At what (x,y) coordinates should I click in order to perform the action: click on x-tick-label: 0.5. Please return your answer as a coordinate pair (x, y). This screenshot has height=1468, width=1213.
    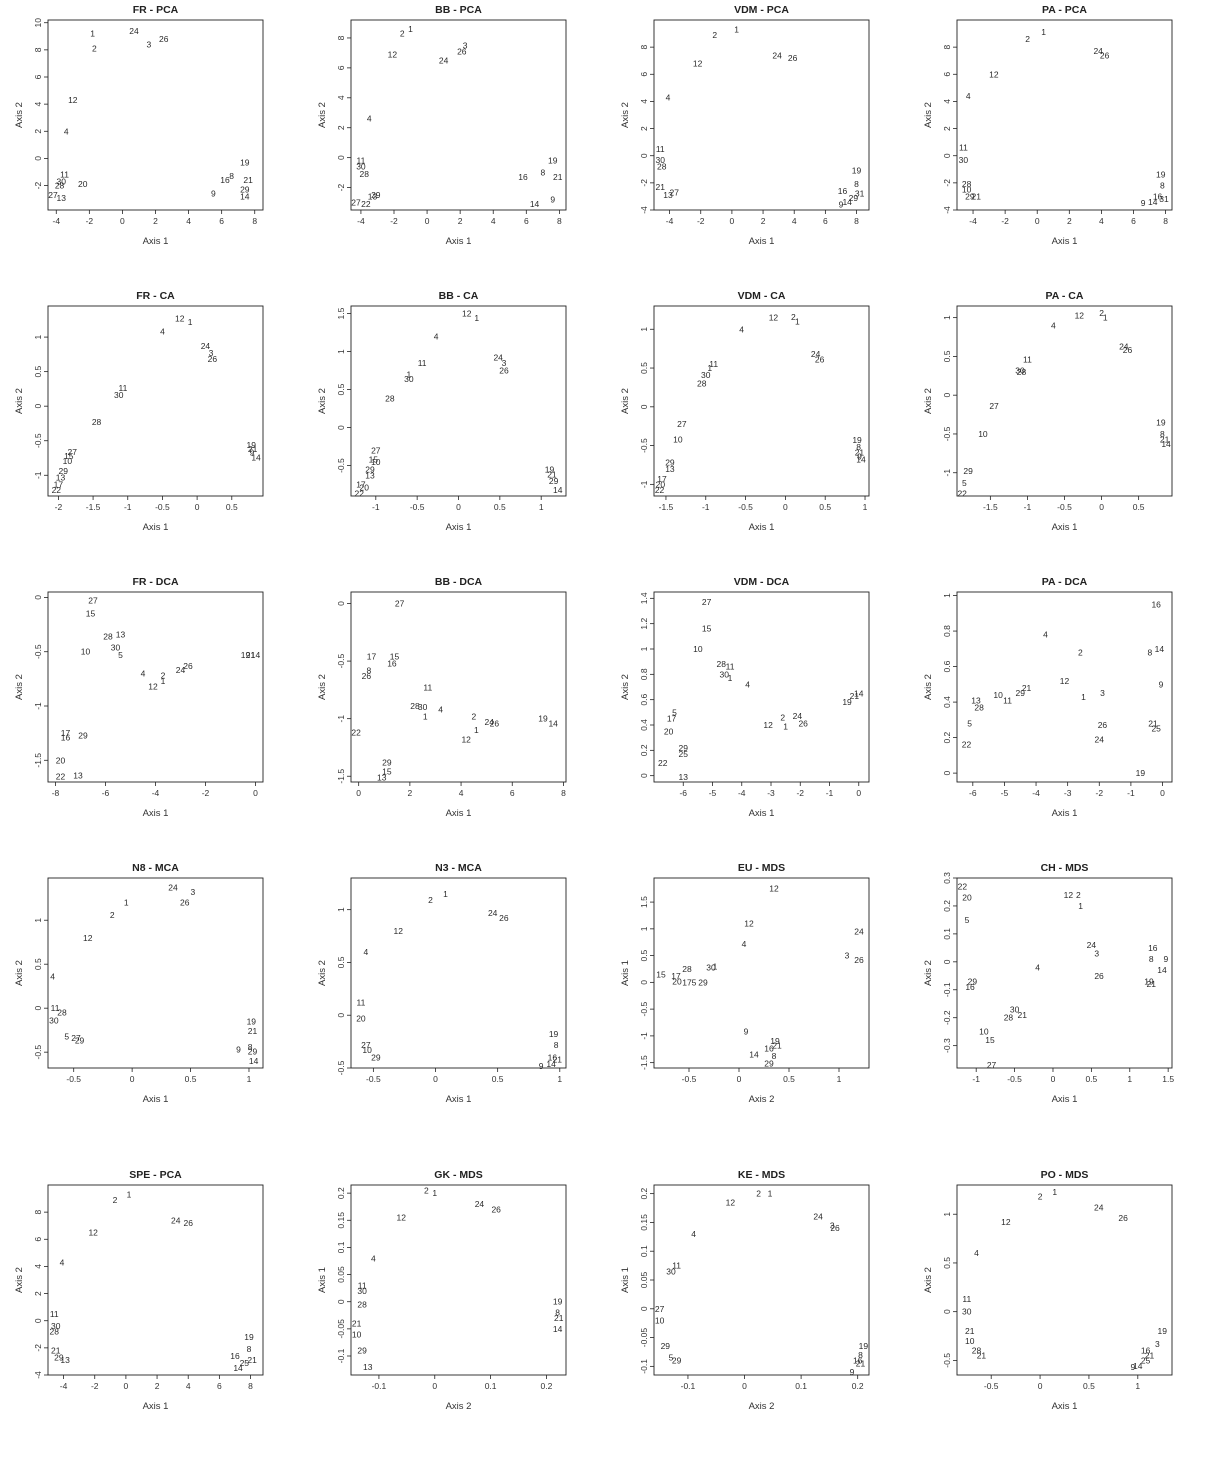
    Looking at the image, I should click on (500, 507).